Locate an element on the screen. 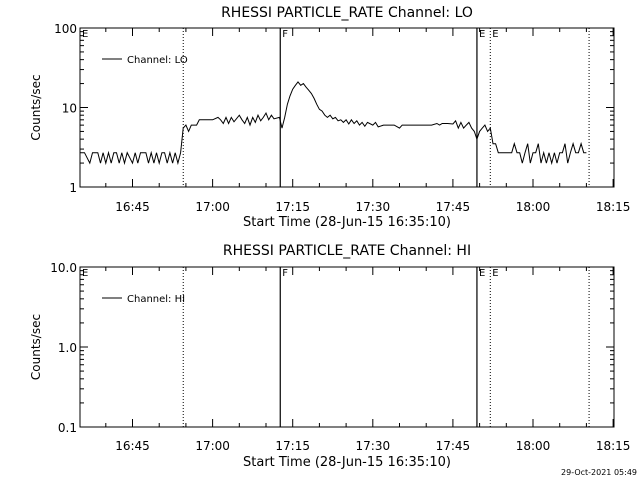 This screenshot has width=640, height=480. series-line is located at coordinates (333, 123).